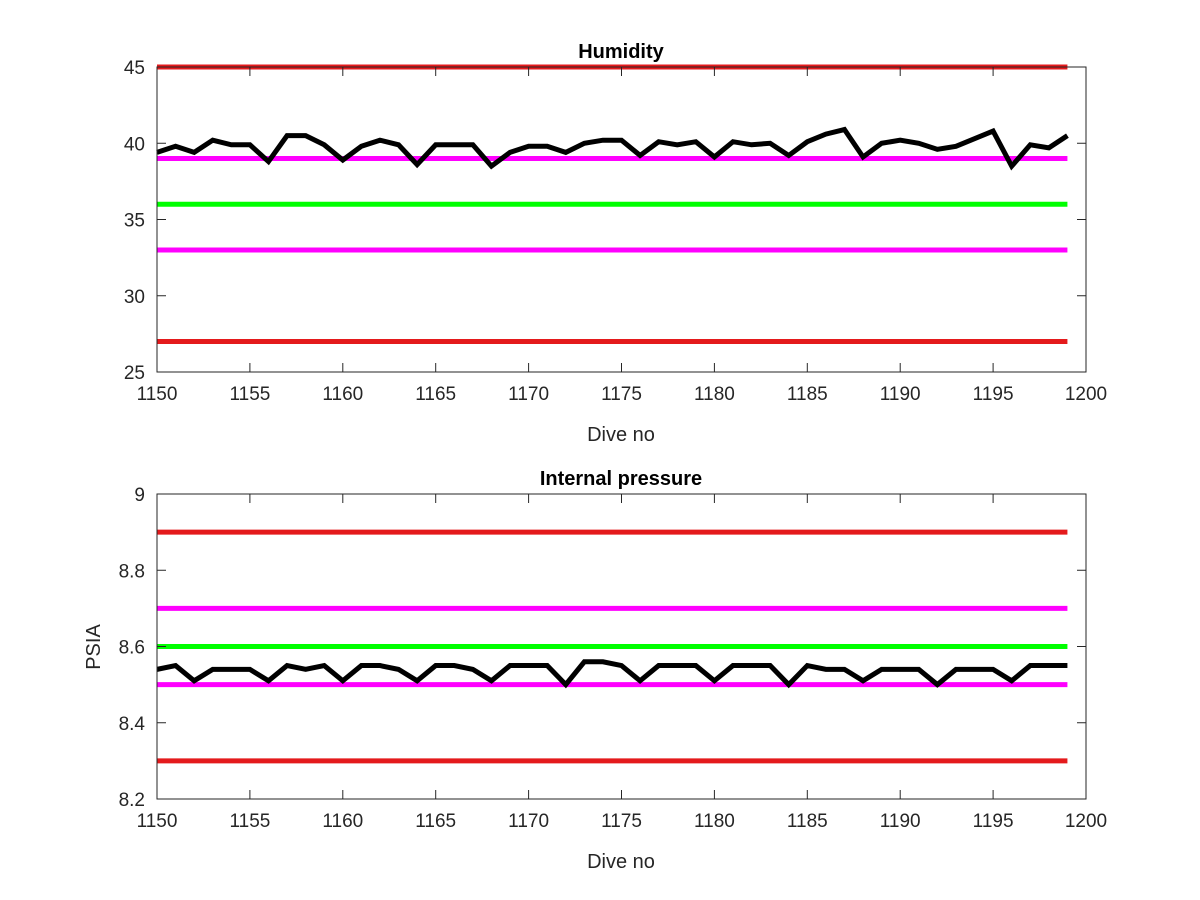  Describe the element at coordinates (132, 648) in the screenshot. I see `internal-pressure-y-tick-label: 8.6` at that location.